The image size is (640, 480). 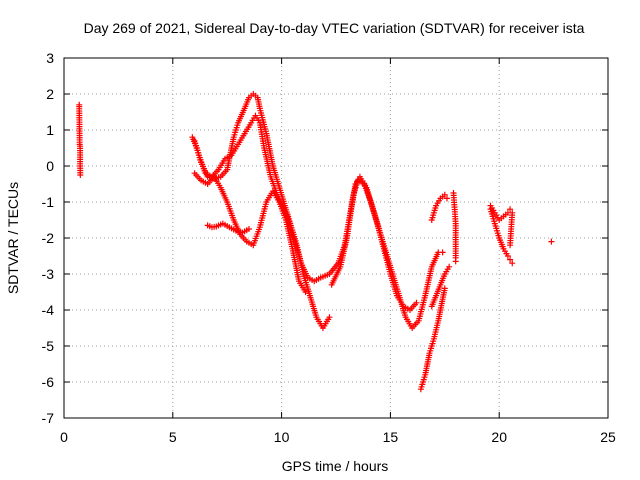 What do you see at coordinates (391, 437) in the screenshot?
I see `x-tick-label: 15` at bounding box center [391, 437].